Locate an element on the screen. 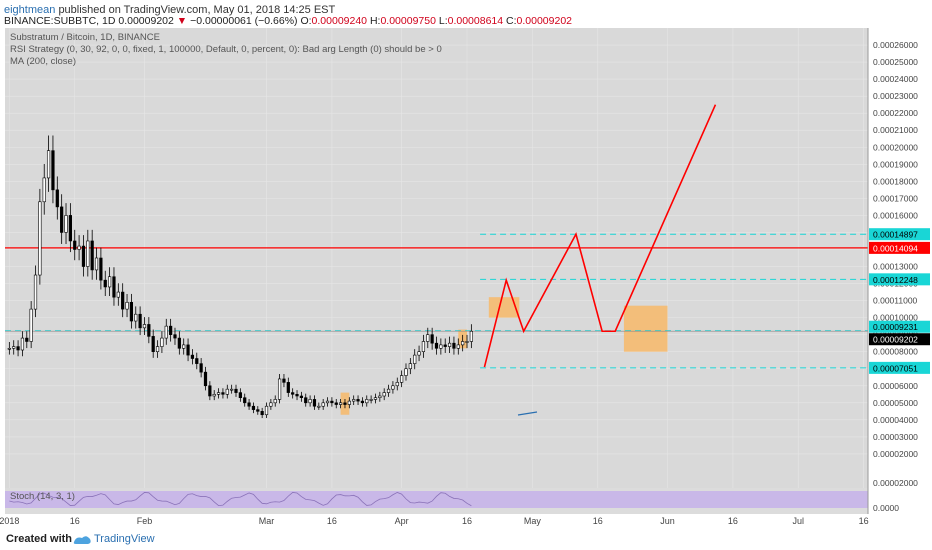  y-tick-label: 0.00018000 is located at coordinates (895, 181).